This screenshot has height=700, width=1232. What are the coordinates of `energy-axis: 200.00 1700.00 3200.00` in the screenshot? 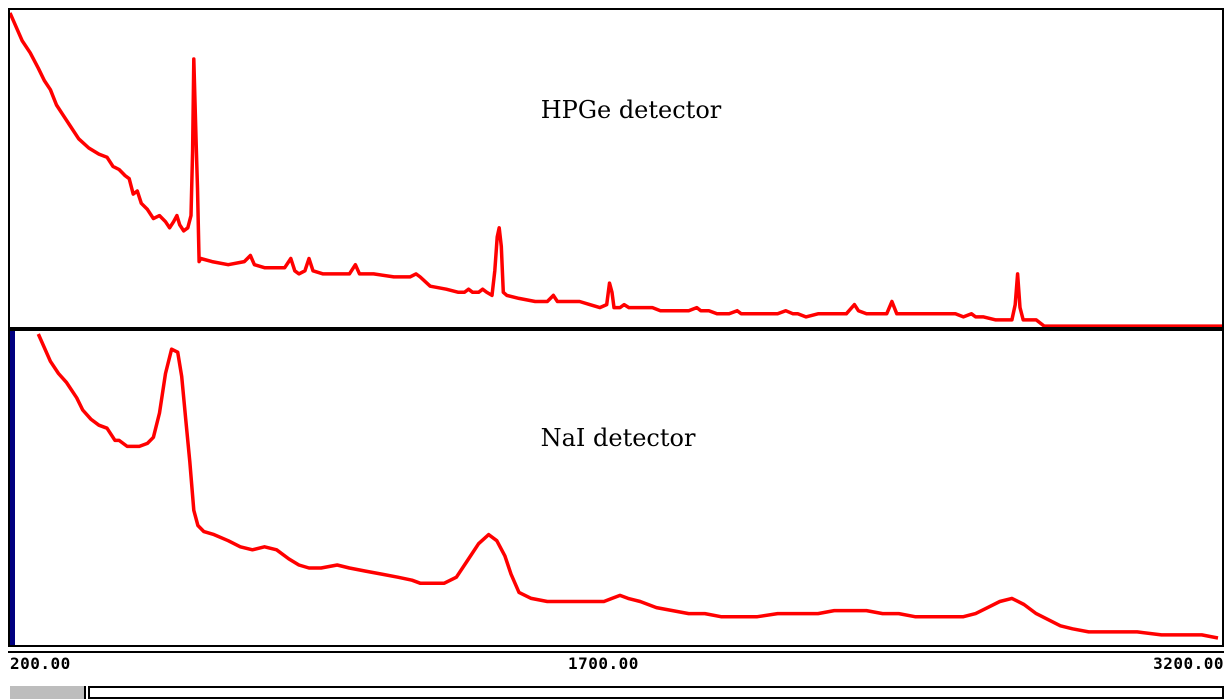 It's located at (616, 666).